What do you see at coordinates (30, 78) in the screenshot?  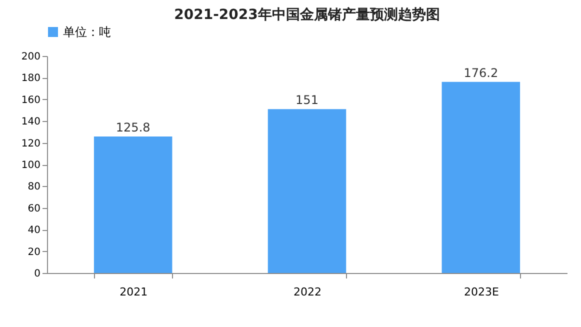 I see `y-tick-label: 180` at bounding box center [30, 78].